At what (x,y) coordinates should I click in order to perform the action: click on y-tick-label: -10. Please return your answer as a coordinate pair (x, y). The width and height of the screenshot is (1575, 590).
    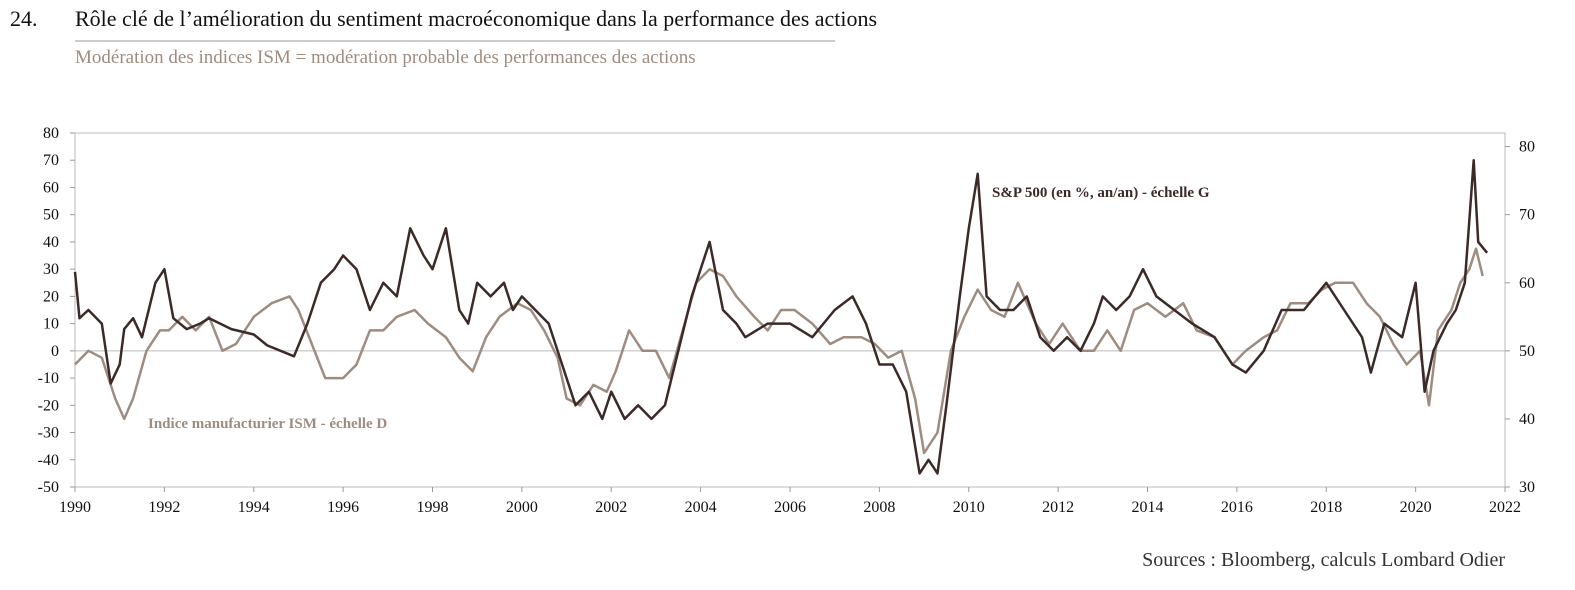
    Looking at the image, I should click on (48, 378).